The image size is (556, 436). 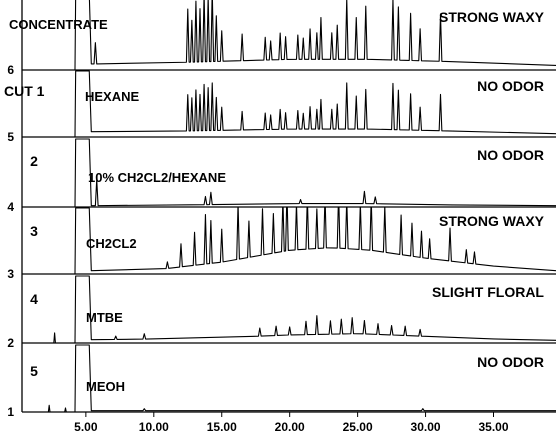 What do you see at coordinates (34, 161) in the screenshot?
I see `cut-label-2: 2` at bounding box center [34, 161].